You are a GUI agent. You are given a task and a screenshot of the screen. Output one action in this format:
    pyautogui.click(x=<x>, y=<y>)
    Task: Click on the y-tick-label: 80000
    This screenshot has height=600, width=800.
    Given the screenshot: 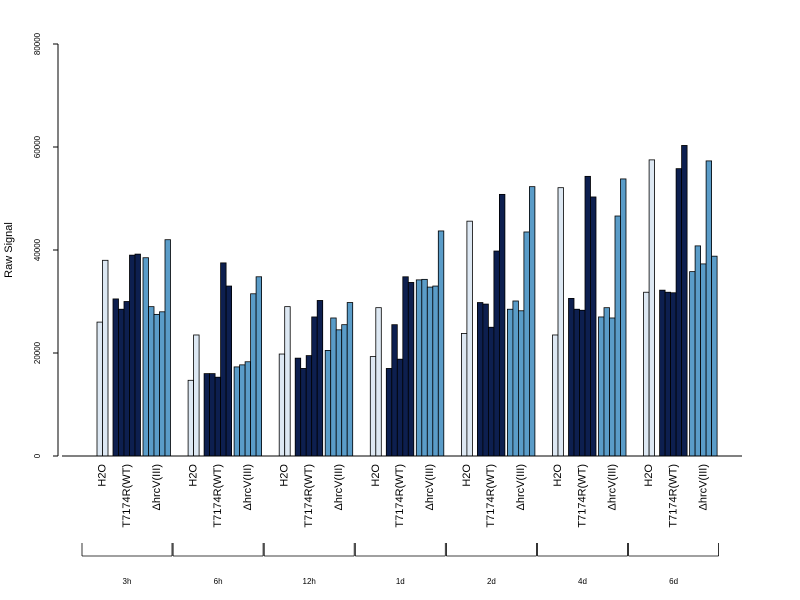 What is the action you would take?
    pyautogui.click(x=37, y=43)
    